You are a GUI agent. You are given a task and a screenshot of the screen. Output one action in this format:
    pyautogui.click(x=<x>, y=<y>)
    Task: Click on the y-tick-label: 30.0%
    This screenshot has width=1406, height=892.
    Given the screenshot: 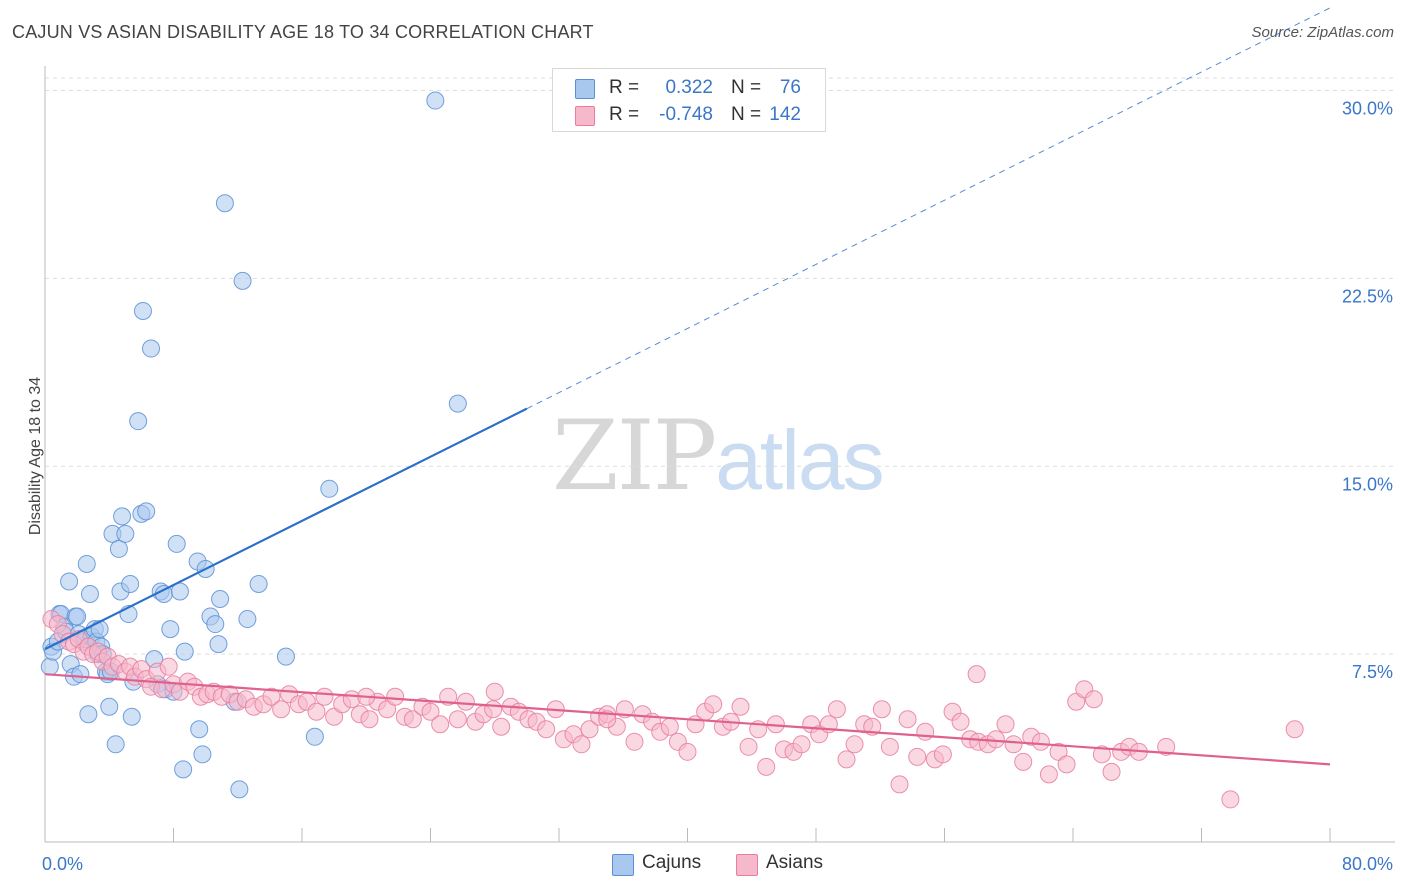 What is the action you would take?
    pyautogui.click(x=1367, y=109)
    